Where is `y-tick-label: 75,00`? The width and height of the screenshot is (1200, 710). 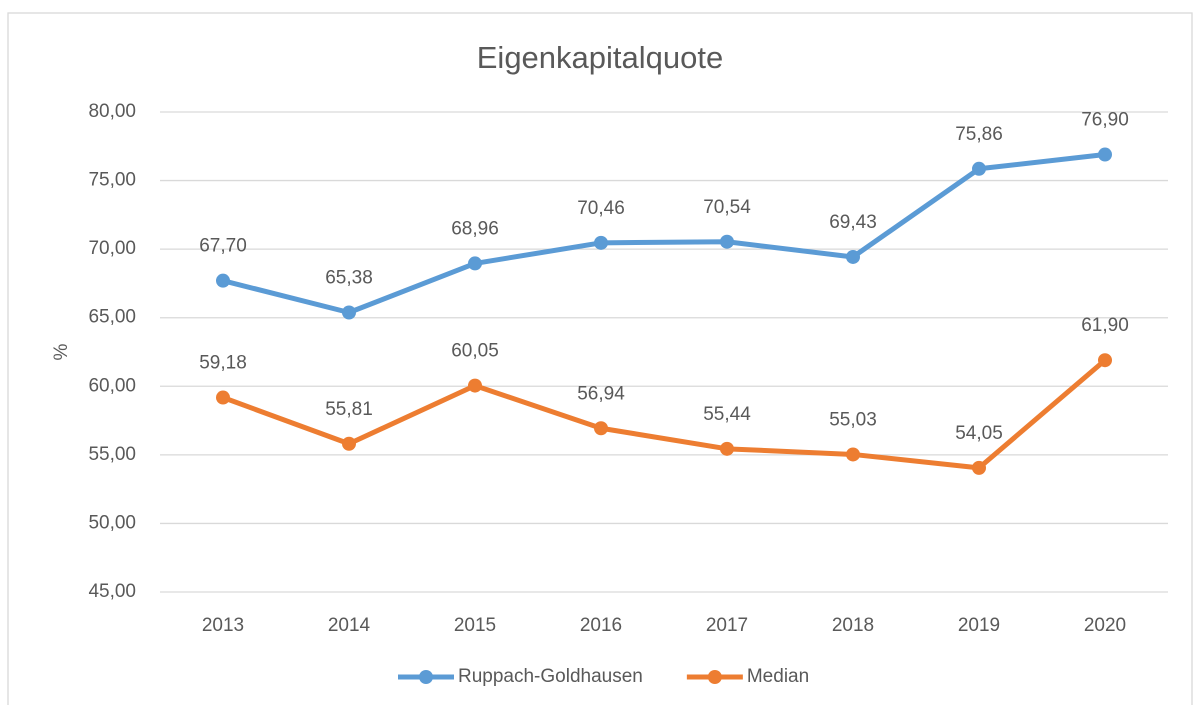 y-tick-label: 75,00 is located at coordinates (112, 180).